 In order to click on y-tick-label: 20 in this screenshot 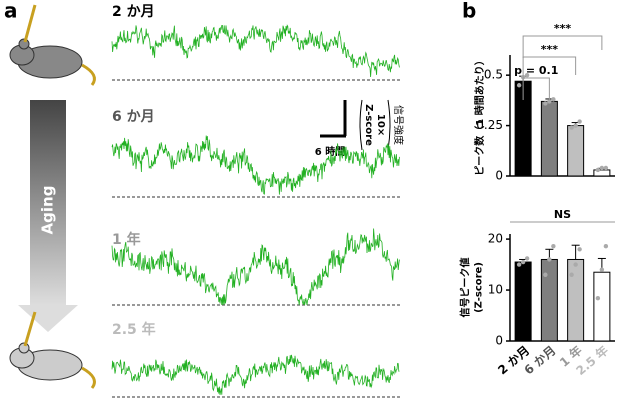, I will do `click(495, 239)`.